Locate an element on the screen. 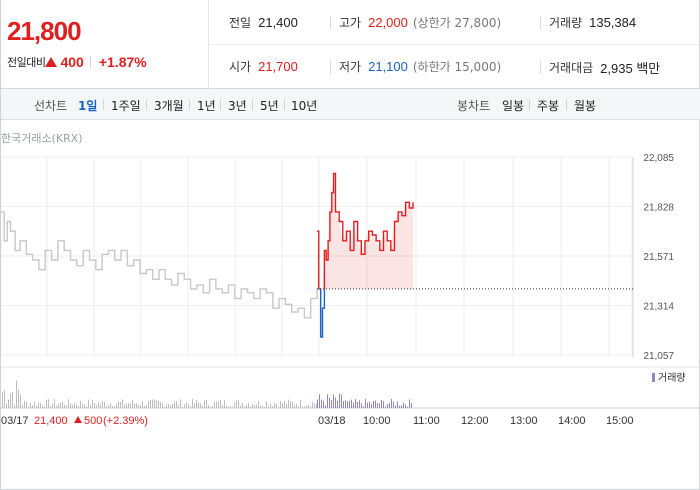 This screenshot has width=700, height=490. chart-period-bar: 선차트 1일 1주일 3개월 1년 3년 5년 10년 봉차트 일봉 주봉 월봉 is located at coordinates (350, 104).